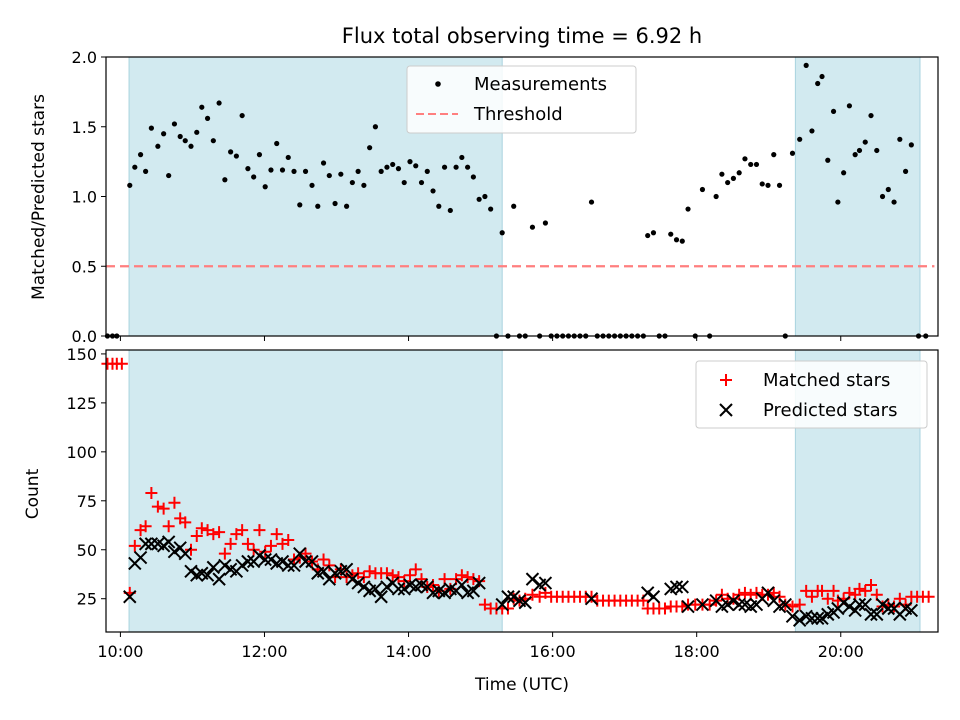 This screenshot has height=720, width=960. I want to click on chart-title: Flux total observing time = 6.92 h, so click(522, 36).